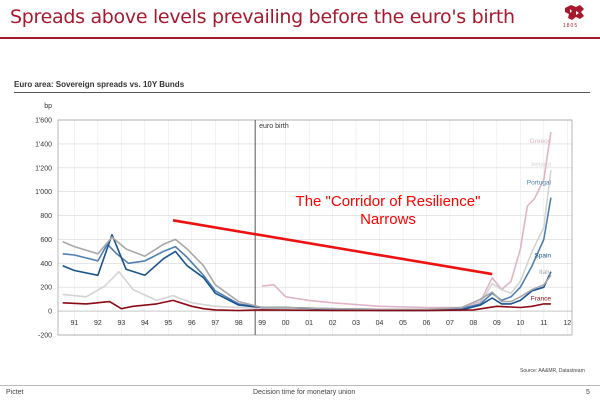  I want to click on series-label-spain: Spain, so click(542, 255).